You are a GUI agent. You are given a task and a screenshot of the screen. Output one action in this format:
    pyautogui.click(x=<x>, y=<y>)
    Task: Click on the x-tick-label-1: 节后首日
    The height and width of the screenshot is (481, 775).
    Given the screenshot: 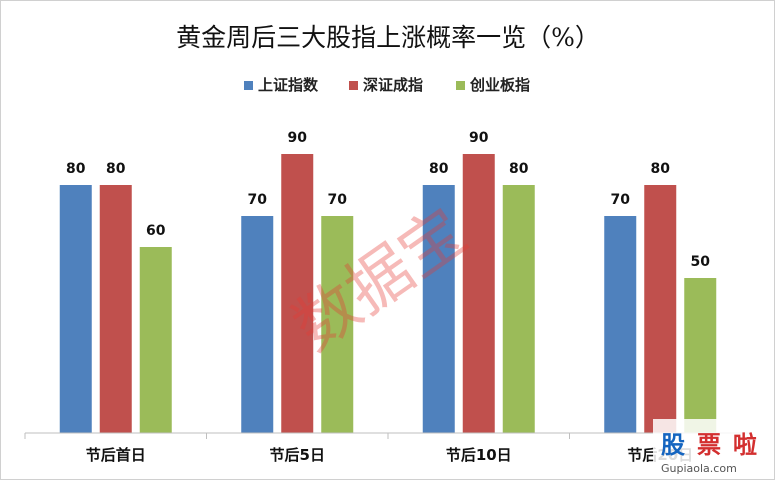 What is the action you would take?
    pyautogui.click(x=116, y=455)
    